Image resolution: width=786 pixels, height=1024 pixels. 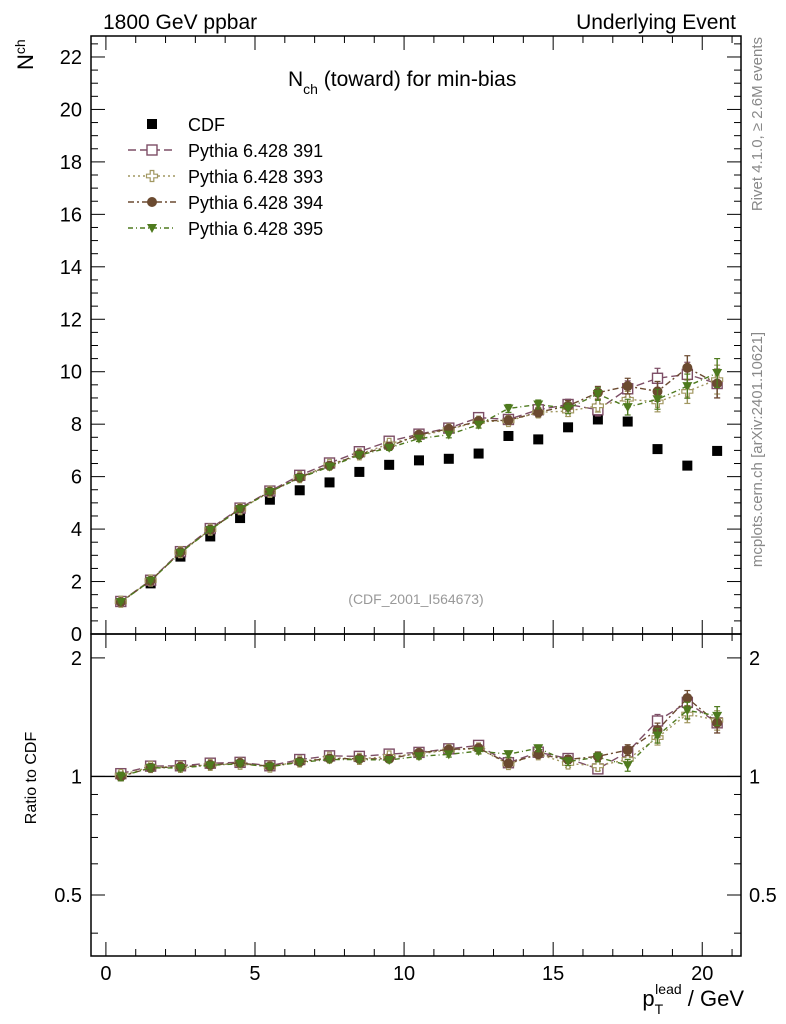 I want to click on ratio-y-tick-label-right: 0.5, so click(x=763, y=896).